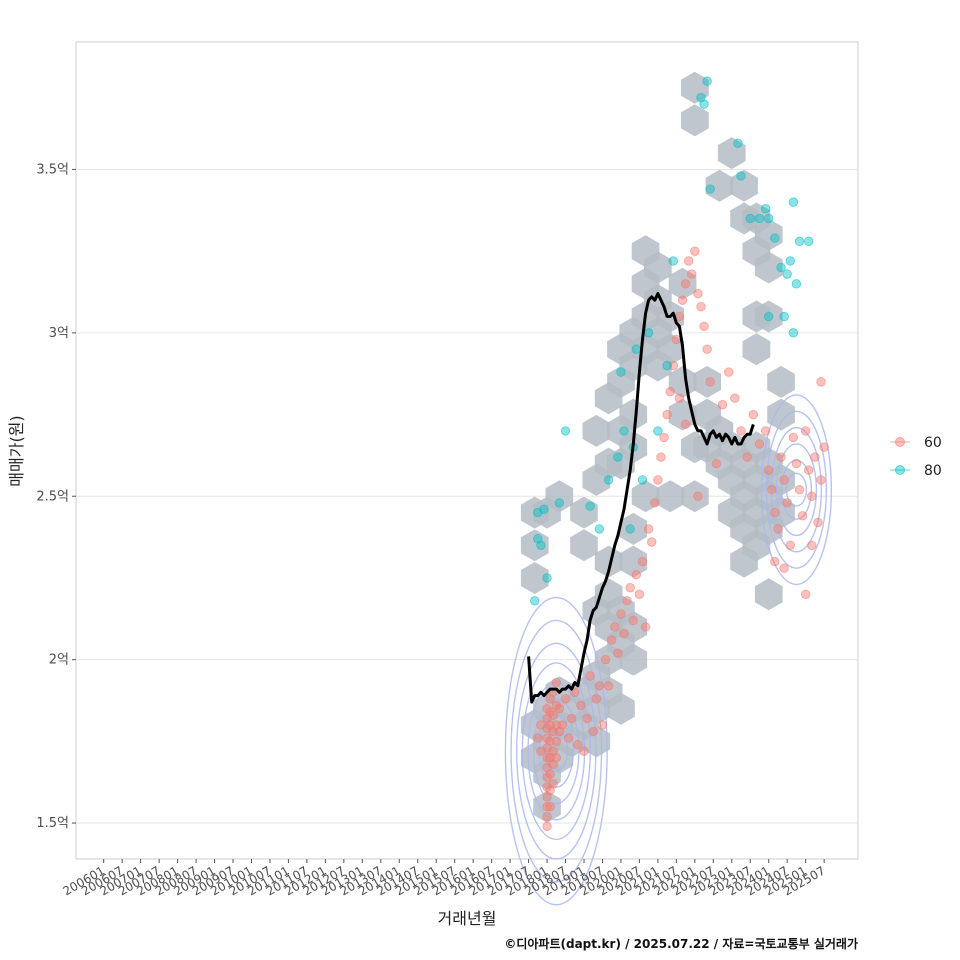  Describe the element at coordinates (52, 823) in the screenshot. I see `y-tick-label: 1.5억` at that location.